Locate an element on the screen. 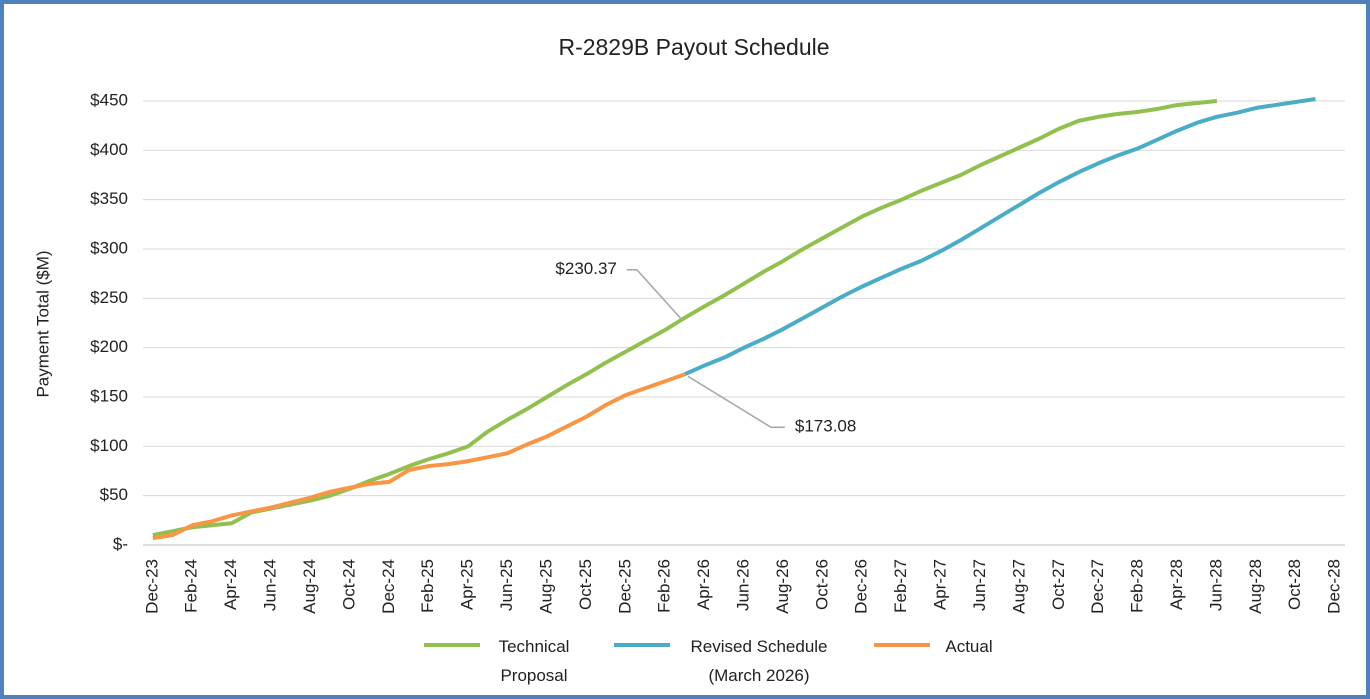  data-label: $230.37 is located at coordinates (585, 268).